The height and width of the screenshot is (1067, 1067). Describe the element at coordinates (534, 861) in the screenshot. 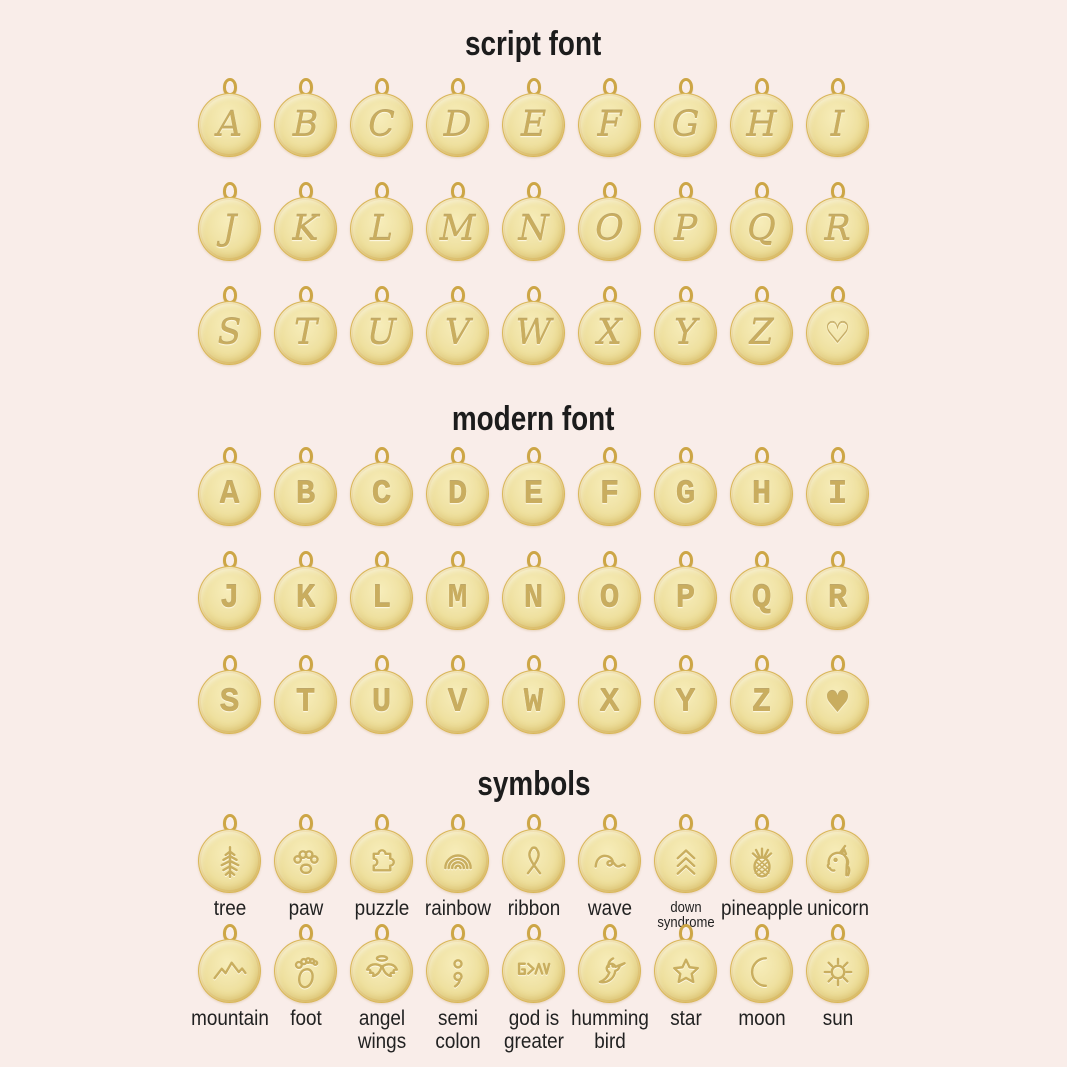

I see `ribbon-icon` at that location.